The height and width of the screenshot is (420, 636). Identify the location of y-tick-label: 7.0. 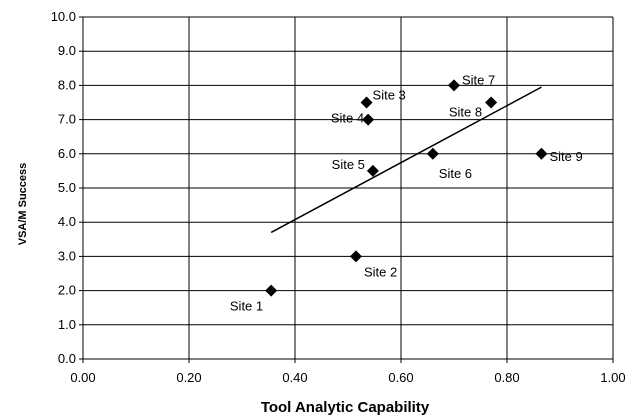
(67, 119).